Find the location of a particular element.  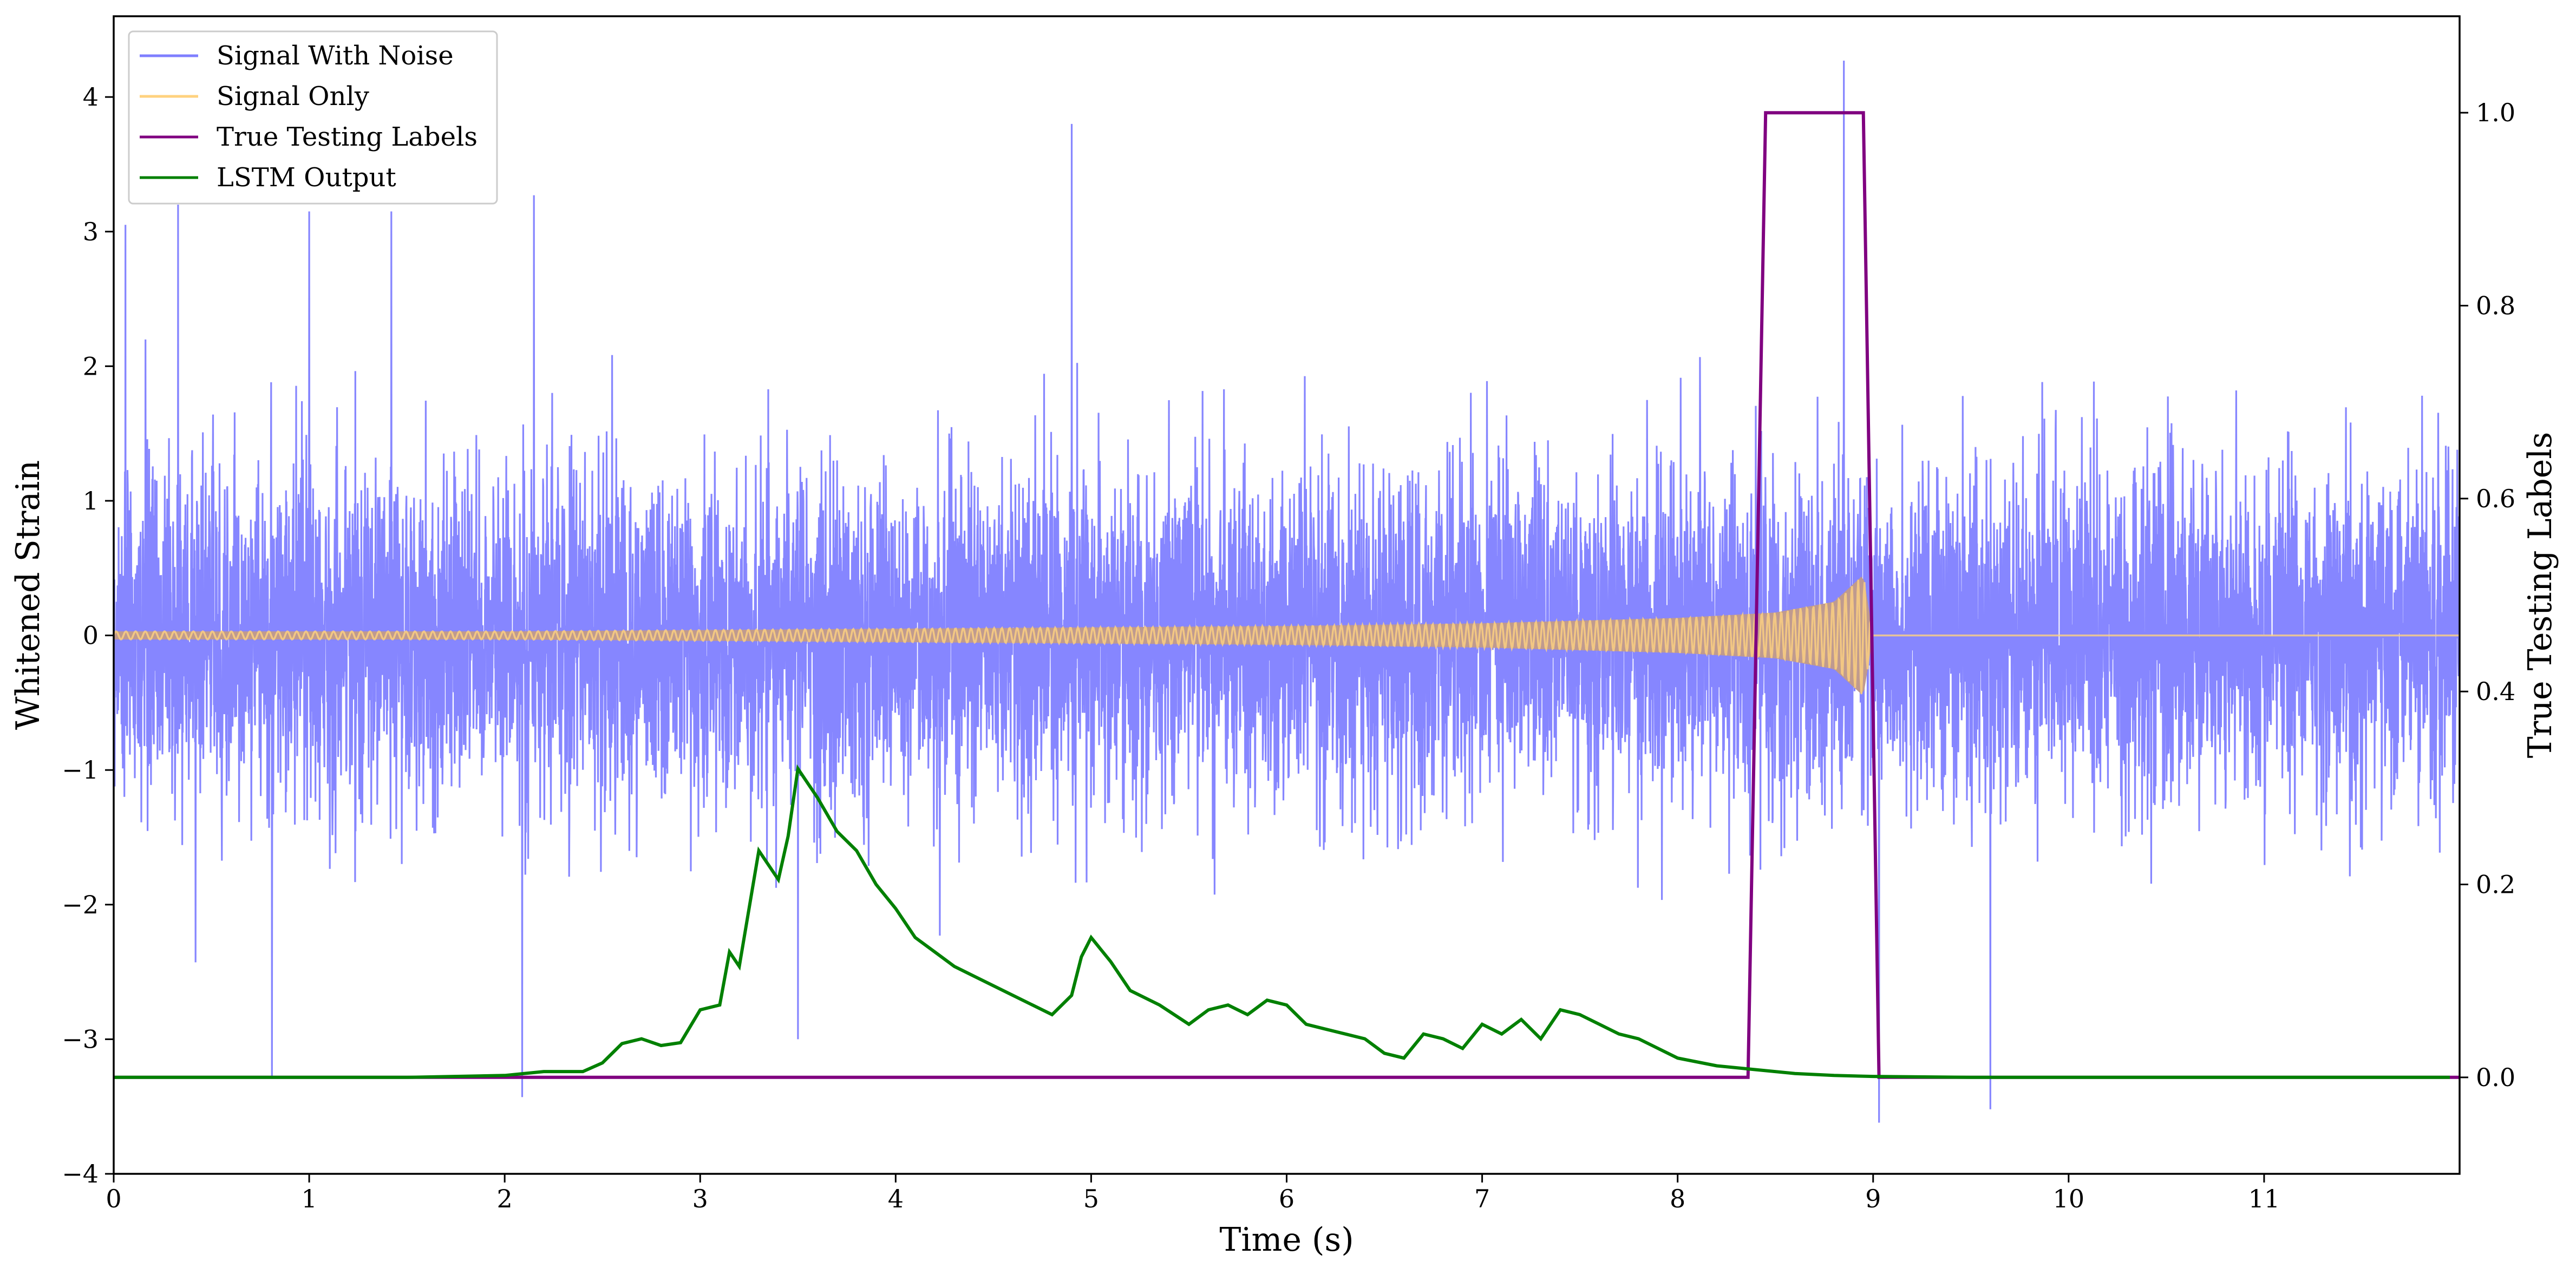

x-tick-label: 5 is located at coordinates (1091, 1198).